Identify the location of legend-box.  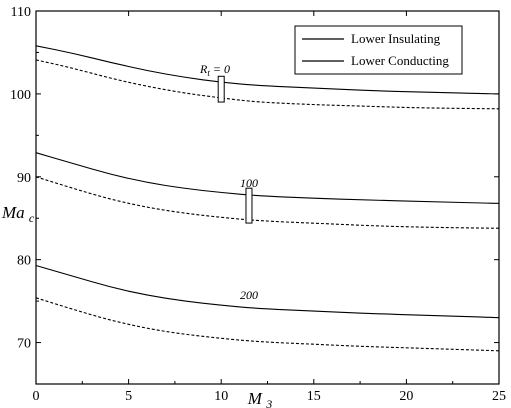
(378, 50).